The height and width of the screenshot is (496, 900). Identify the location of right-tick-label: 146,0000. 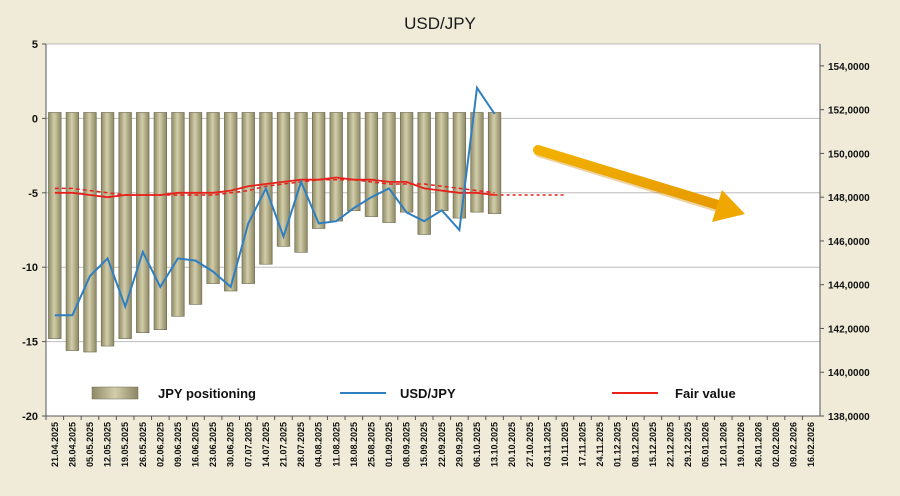
(849, 242).